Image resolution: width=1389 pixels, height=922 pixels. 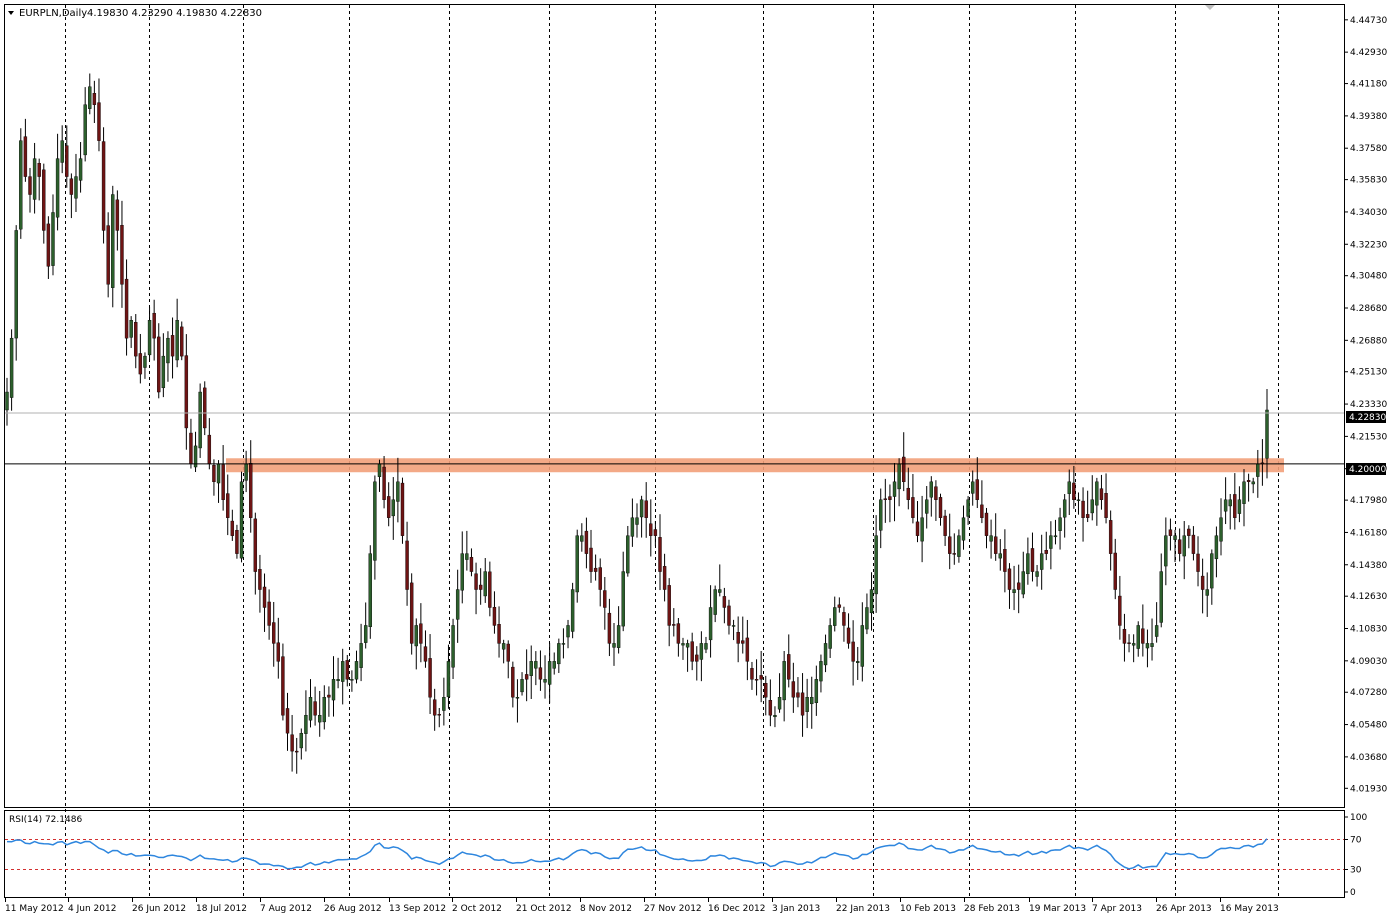 I want to click on rsi-tick-label: 0, so click(x=1353, y=893).